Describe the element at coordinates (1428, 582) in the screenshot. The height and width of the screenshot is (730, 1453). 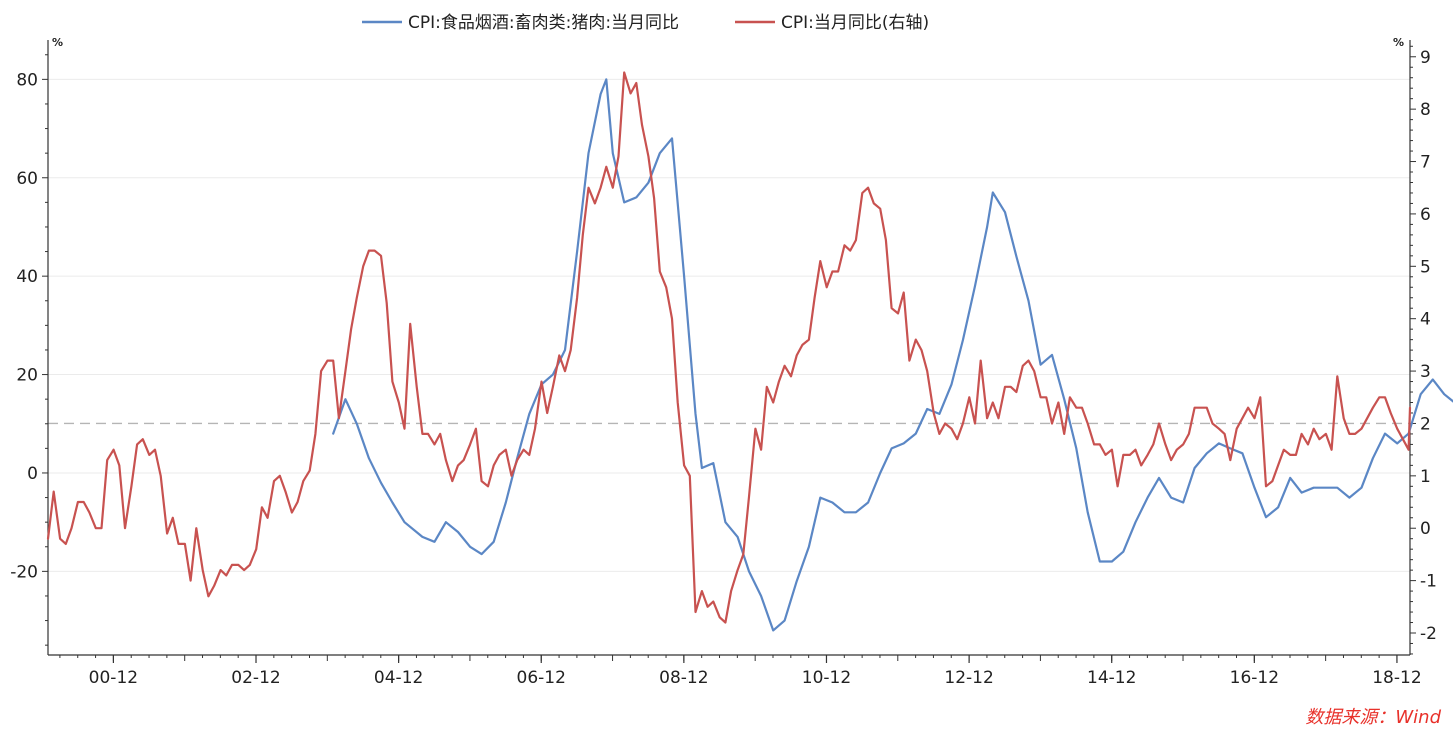
I see `right-tick-label: -1` at that location.